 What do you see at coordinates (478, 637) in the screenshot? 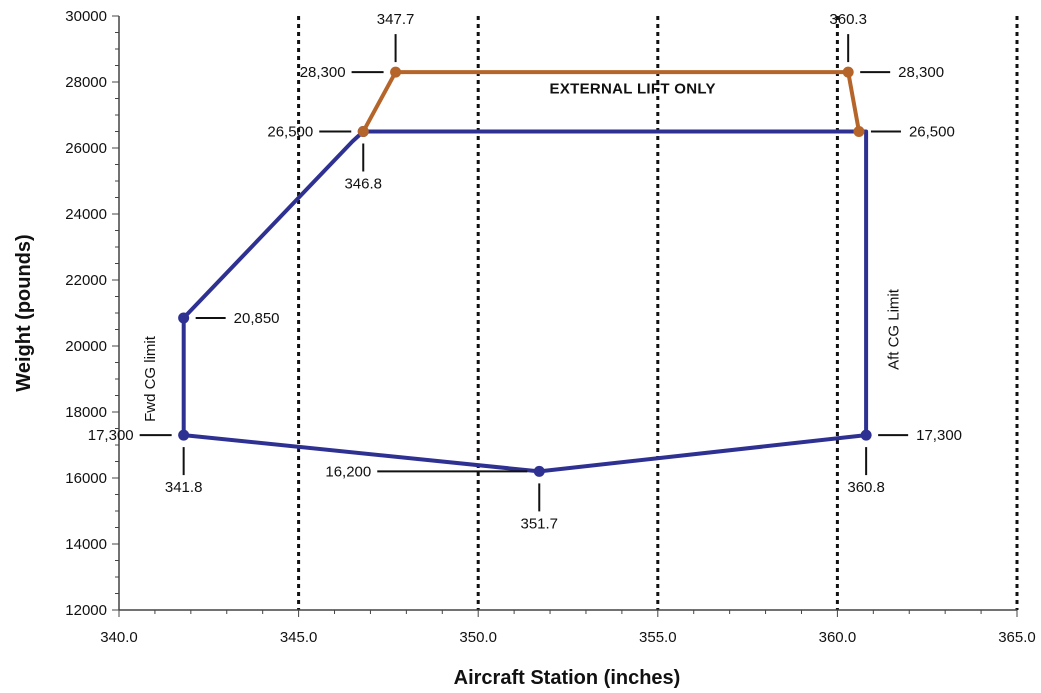
I see `x-tick-label: 350.0` at bounding box center [478, 637].